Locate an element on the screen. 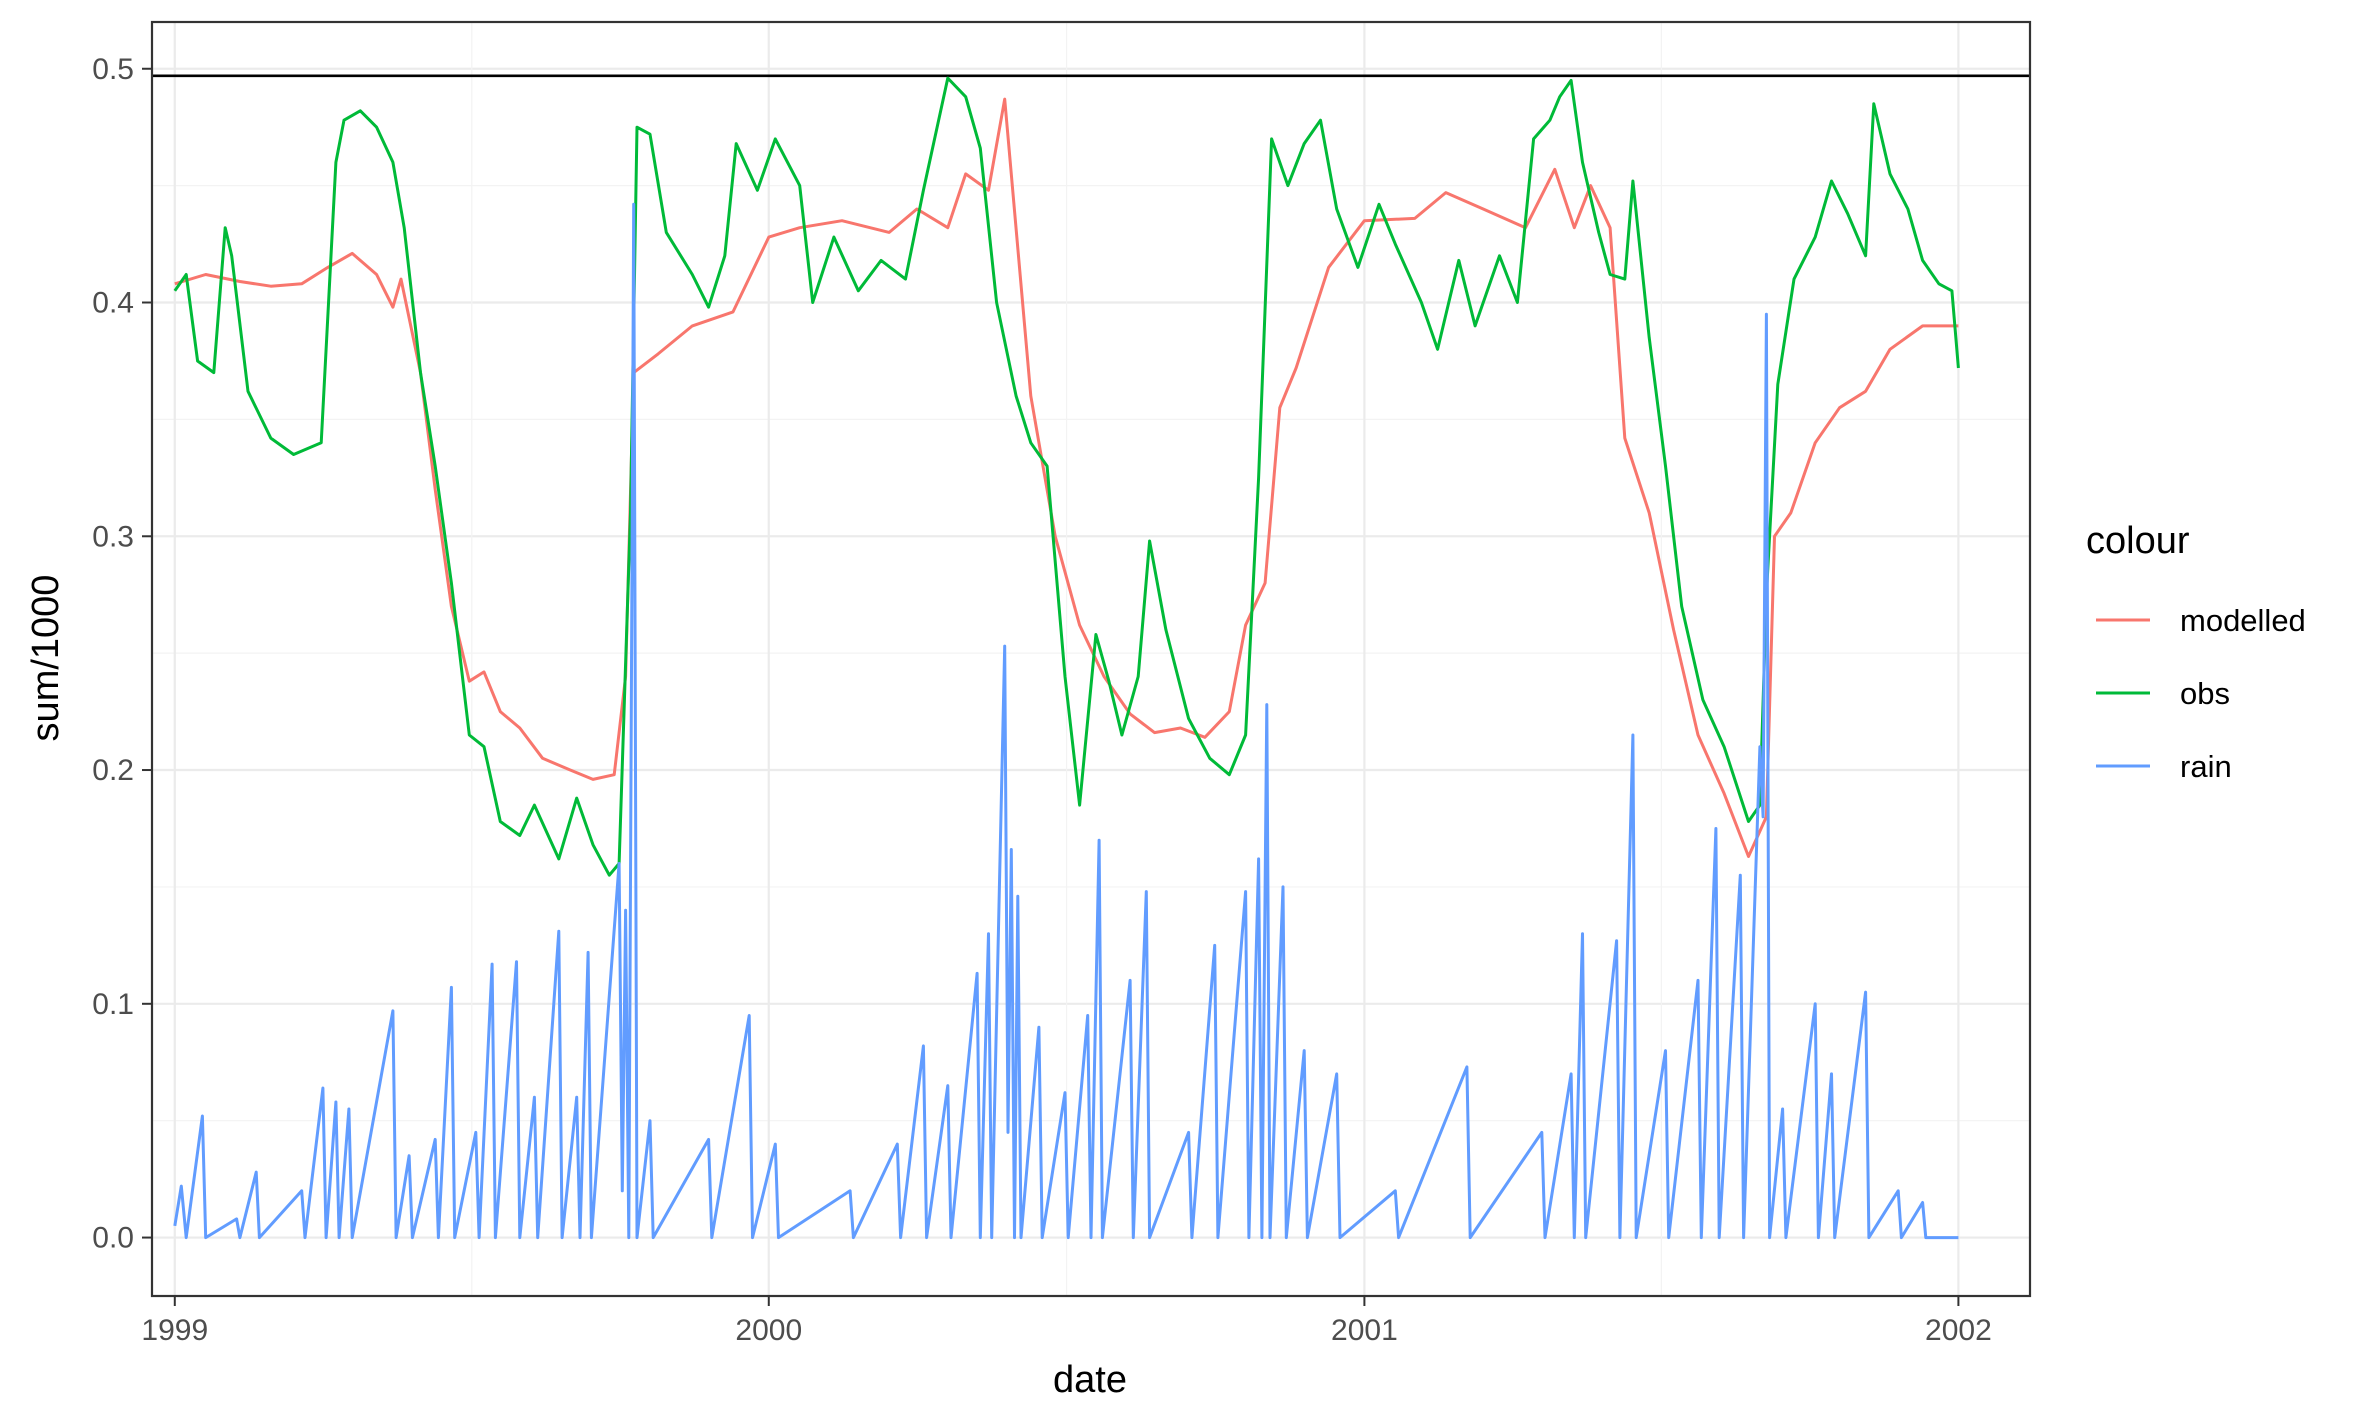 This screenshot has width=2362, height=1417. x-axis-title: date is located at coordinates (1090, 1380).